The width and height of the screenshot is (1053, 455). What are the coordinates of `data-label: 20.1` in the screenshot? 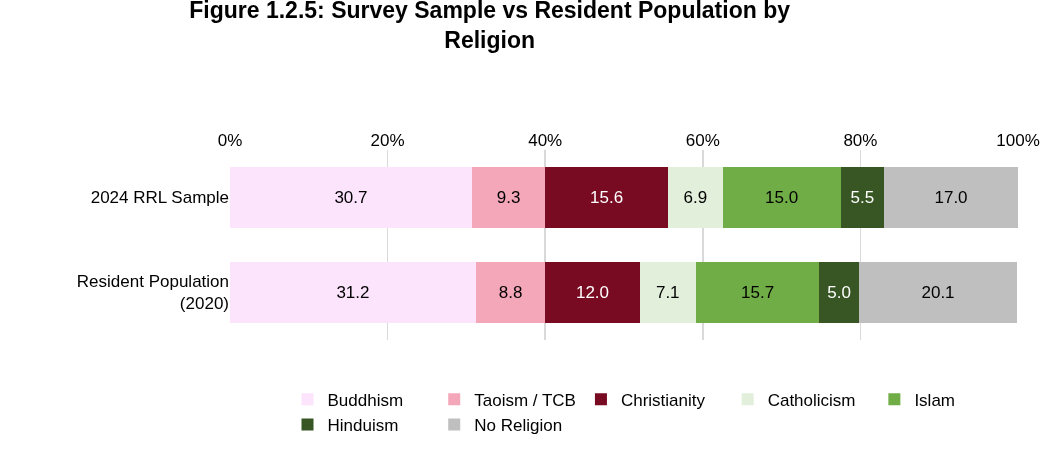 It's located at (938, 292).